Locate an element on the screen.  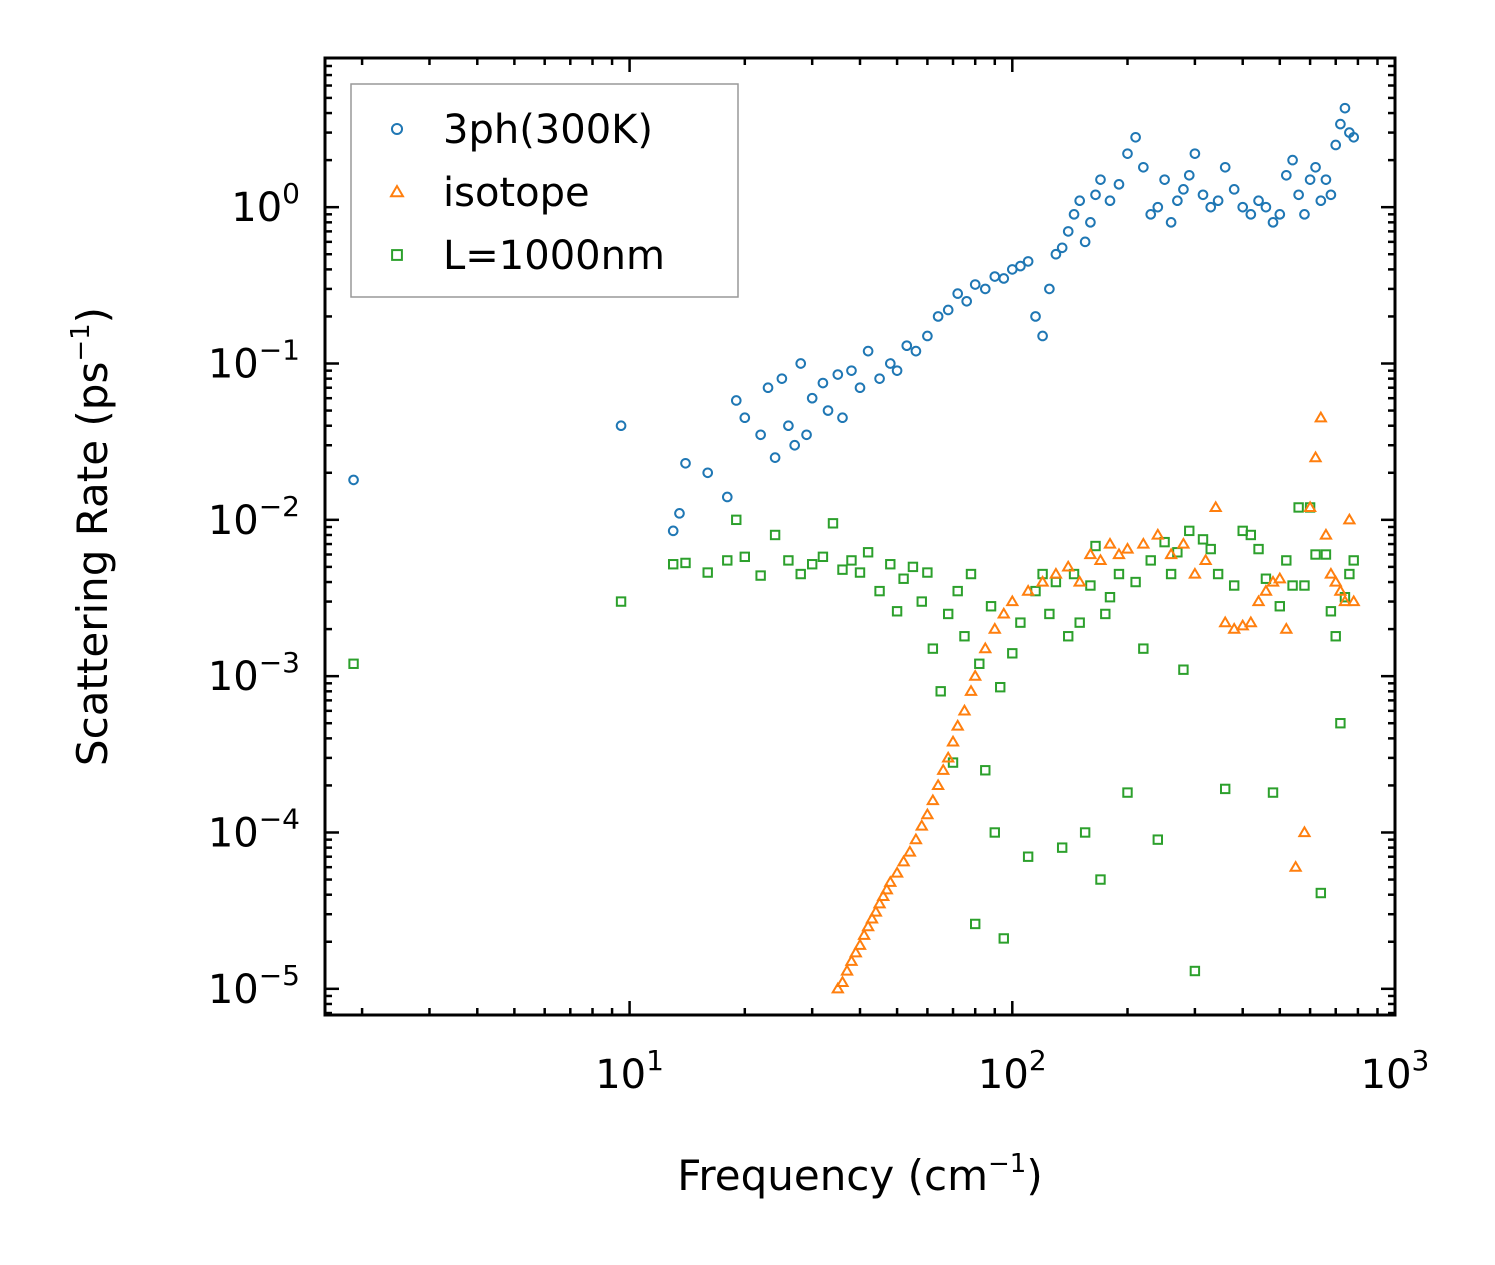
legend: 3ph(300K) isotope L=1000nm is located at coordinates (544, 190).